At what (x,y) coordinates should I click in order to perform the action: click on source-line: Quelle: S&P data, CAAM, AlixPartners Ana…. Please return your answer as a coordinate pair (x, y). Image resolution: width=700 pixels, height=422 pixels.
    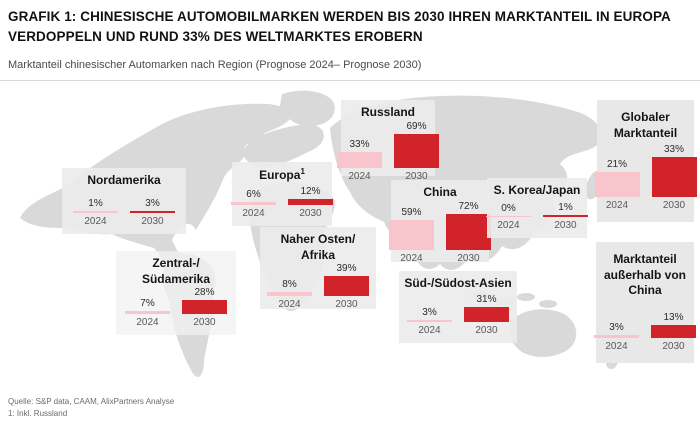
    Looking at the image, I should click on (91, 401).